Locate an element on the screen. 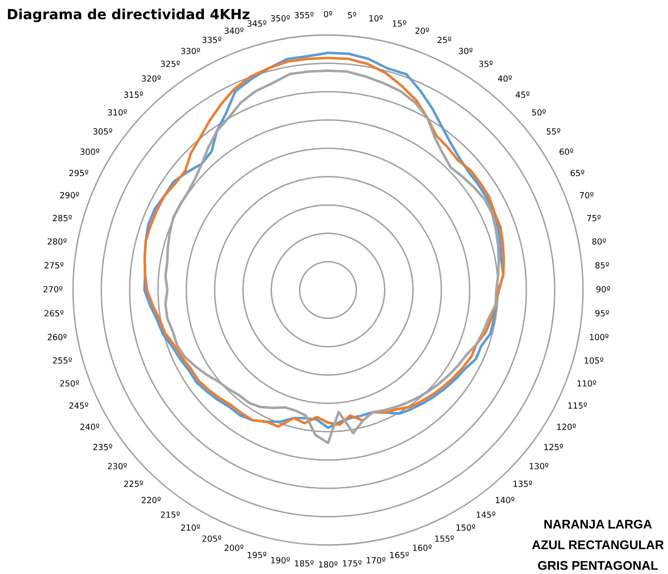  spoke-label: 345º is located at coordinates (257, 23).